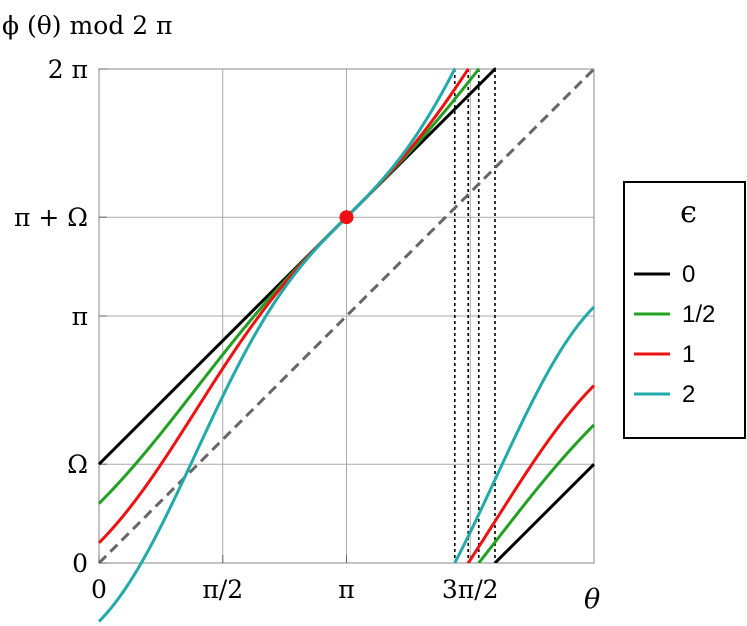 This screenshot has height=626, width=747. Describe the element at coordinates (87, 25) in the screenshot. I see `y-axis-label: ϕ (θ) mod 2 π` at that location.